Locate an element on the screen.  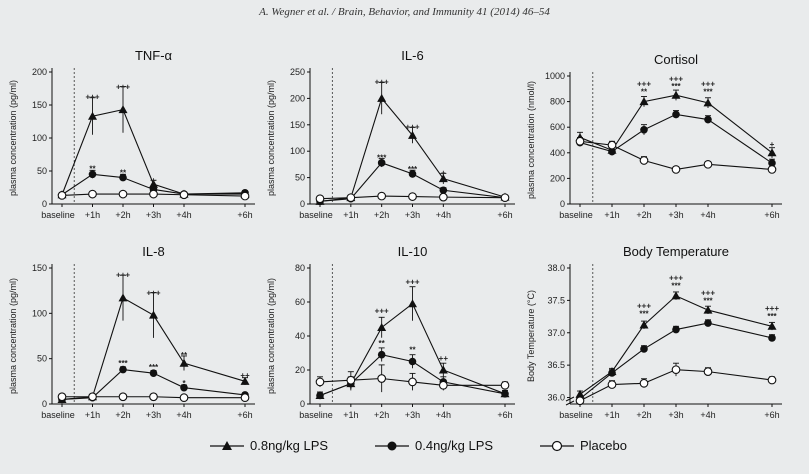
y-tick-label: 600 is located at coordinates (557, 127).